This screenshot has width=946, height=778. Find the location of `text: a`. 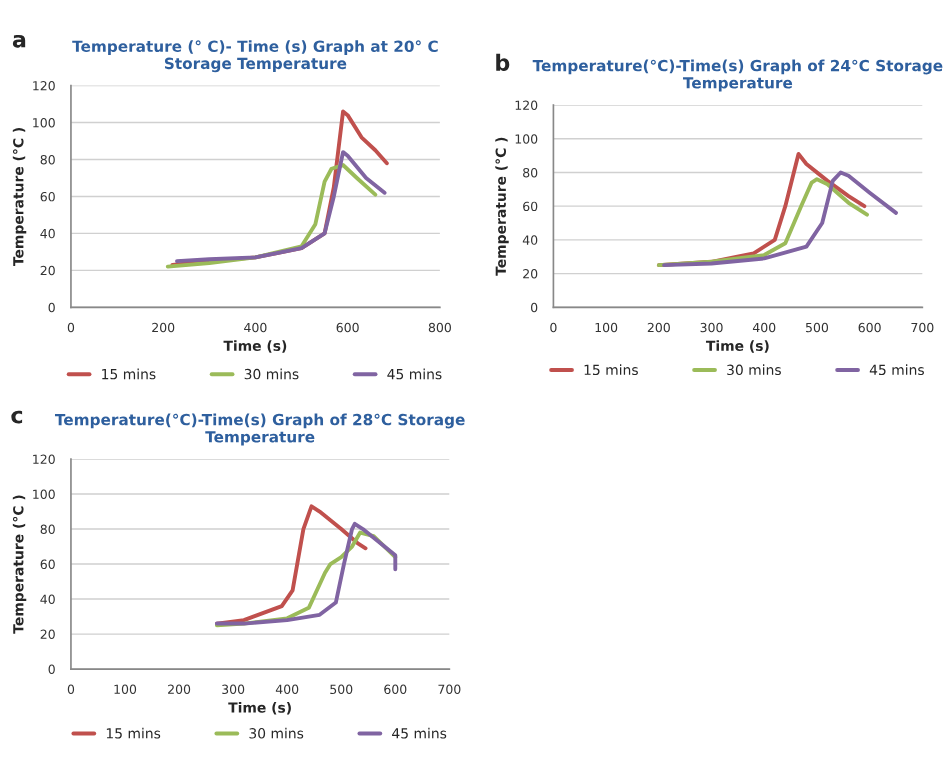

text: a is located at coordinates (19, 41).